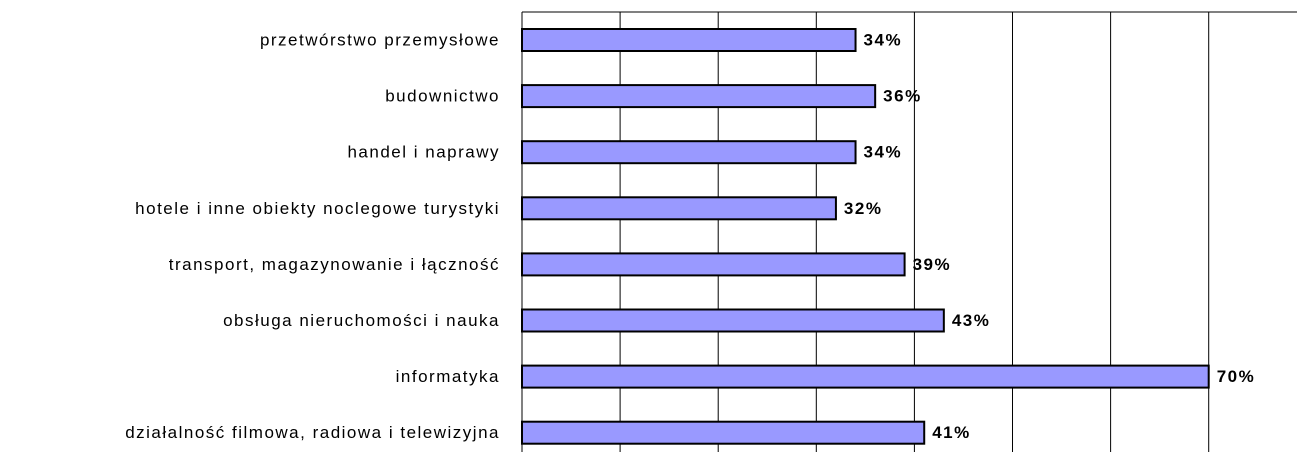 Image resolution: width=1297 pixels, height=452 pixels. What do you see at coordinates (1236, 376) in the screenshot?
I see `value-label: 70%` at bounding box center [1236, 376].